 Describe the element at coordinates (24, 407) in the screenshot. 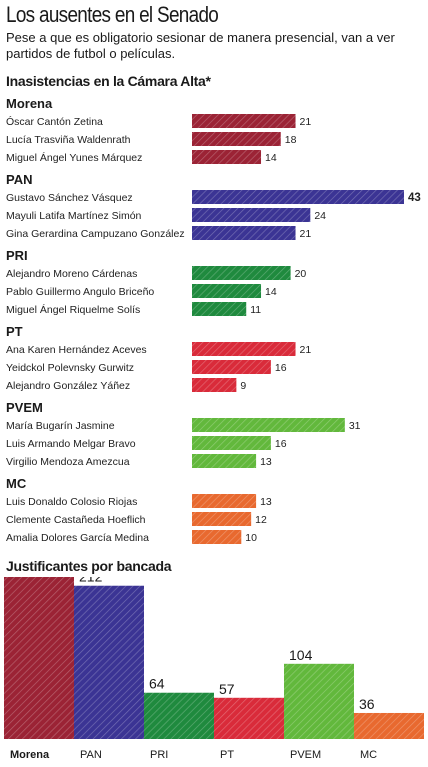

I see `group-label-pvem: PVEM` at that location.